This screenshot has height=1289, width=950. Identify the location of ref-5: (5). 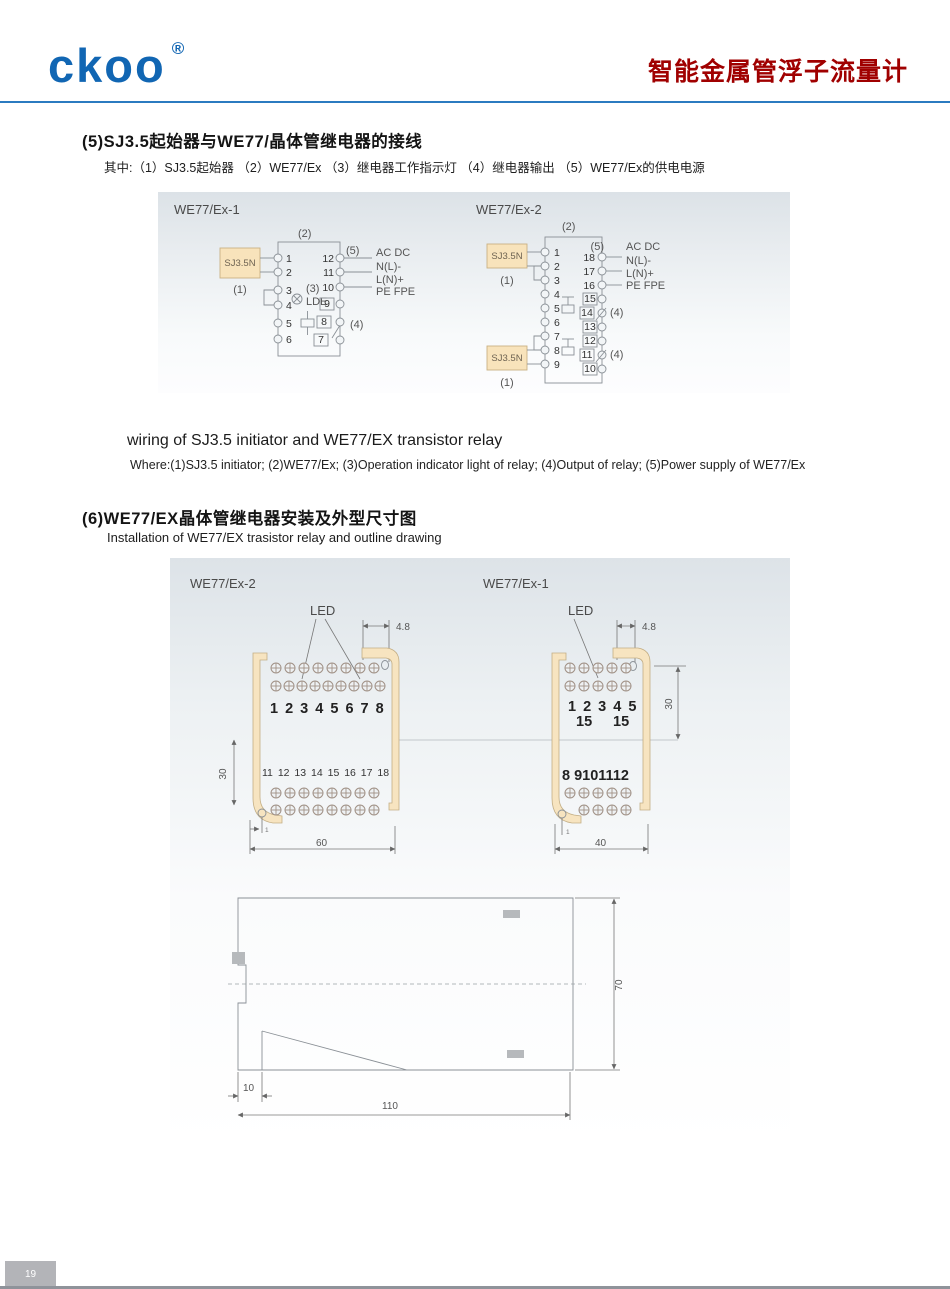
(352, 251).